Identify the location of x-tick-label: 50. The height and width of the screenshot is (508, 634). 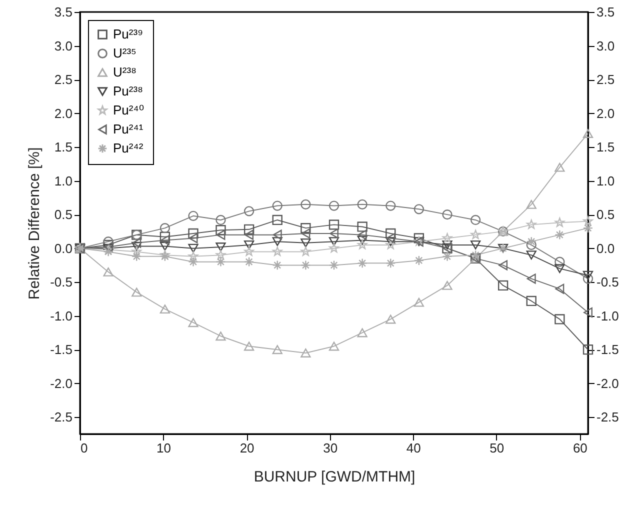
(497, 448).